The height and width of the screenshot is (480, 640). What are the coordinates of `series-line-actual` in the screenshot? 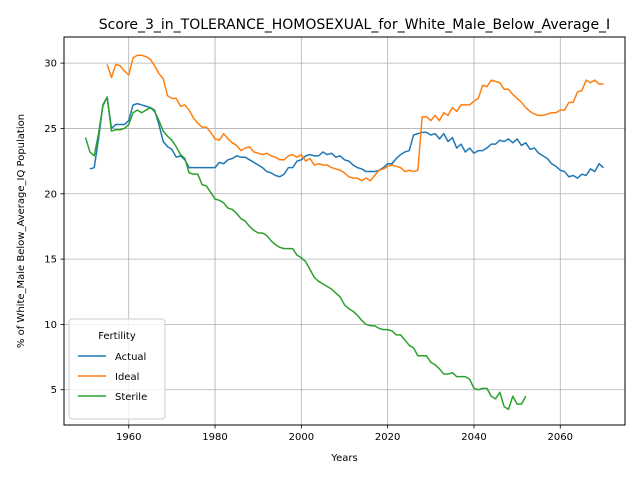 It's located at (346, 137).